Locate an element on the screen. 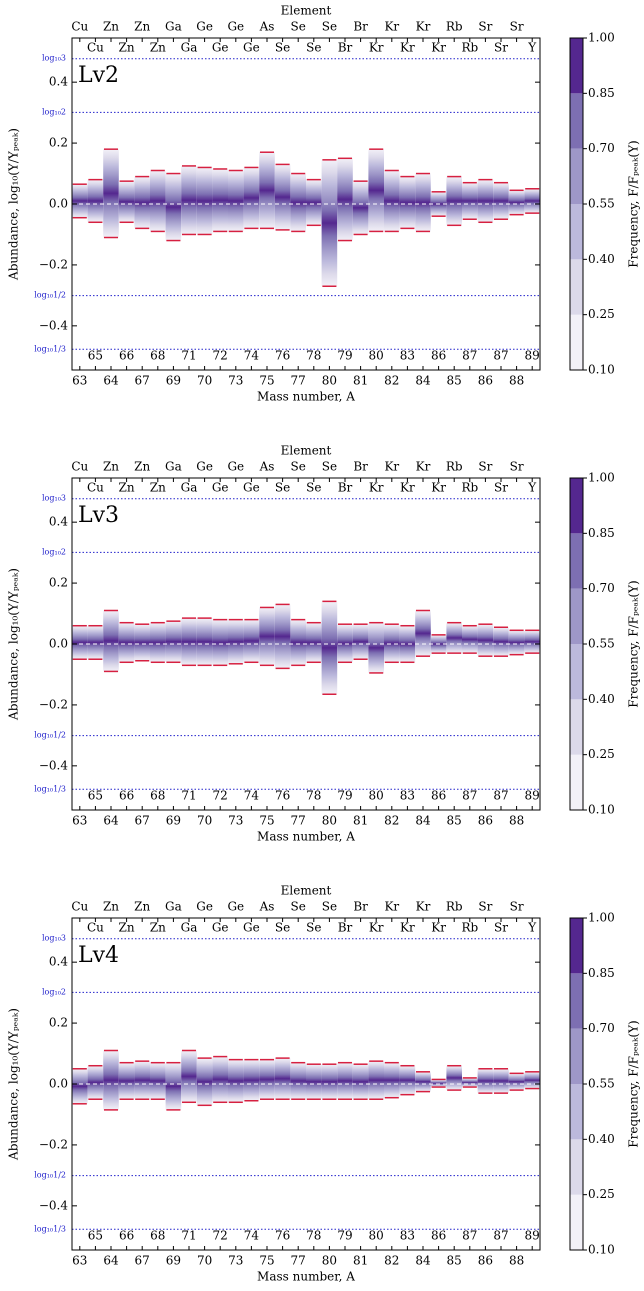  mass-label: 74 is located at coordinates (252, 356).